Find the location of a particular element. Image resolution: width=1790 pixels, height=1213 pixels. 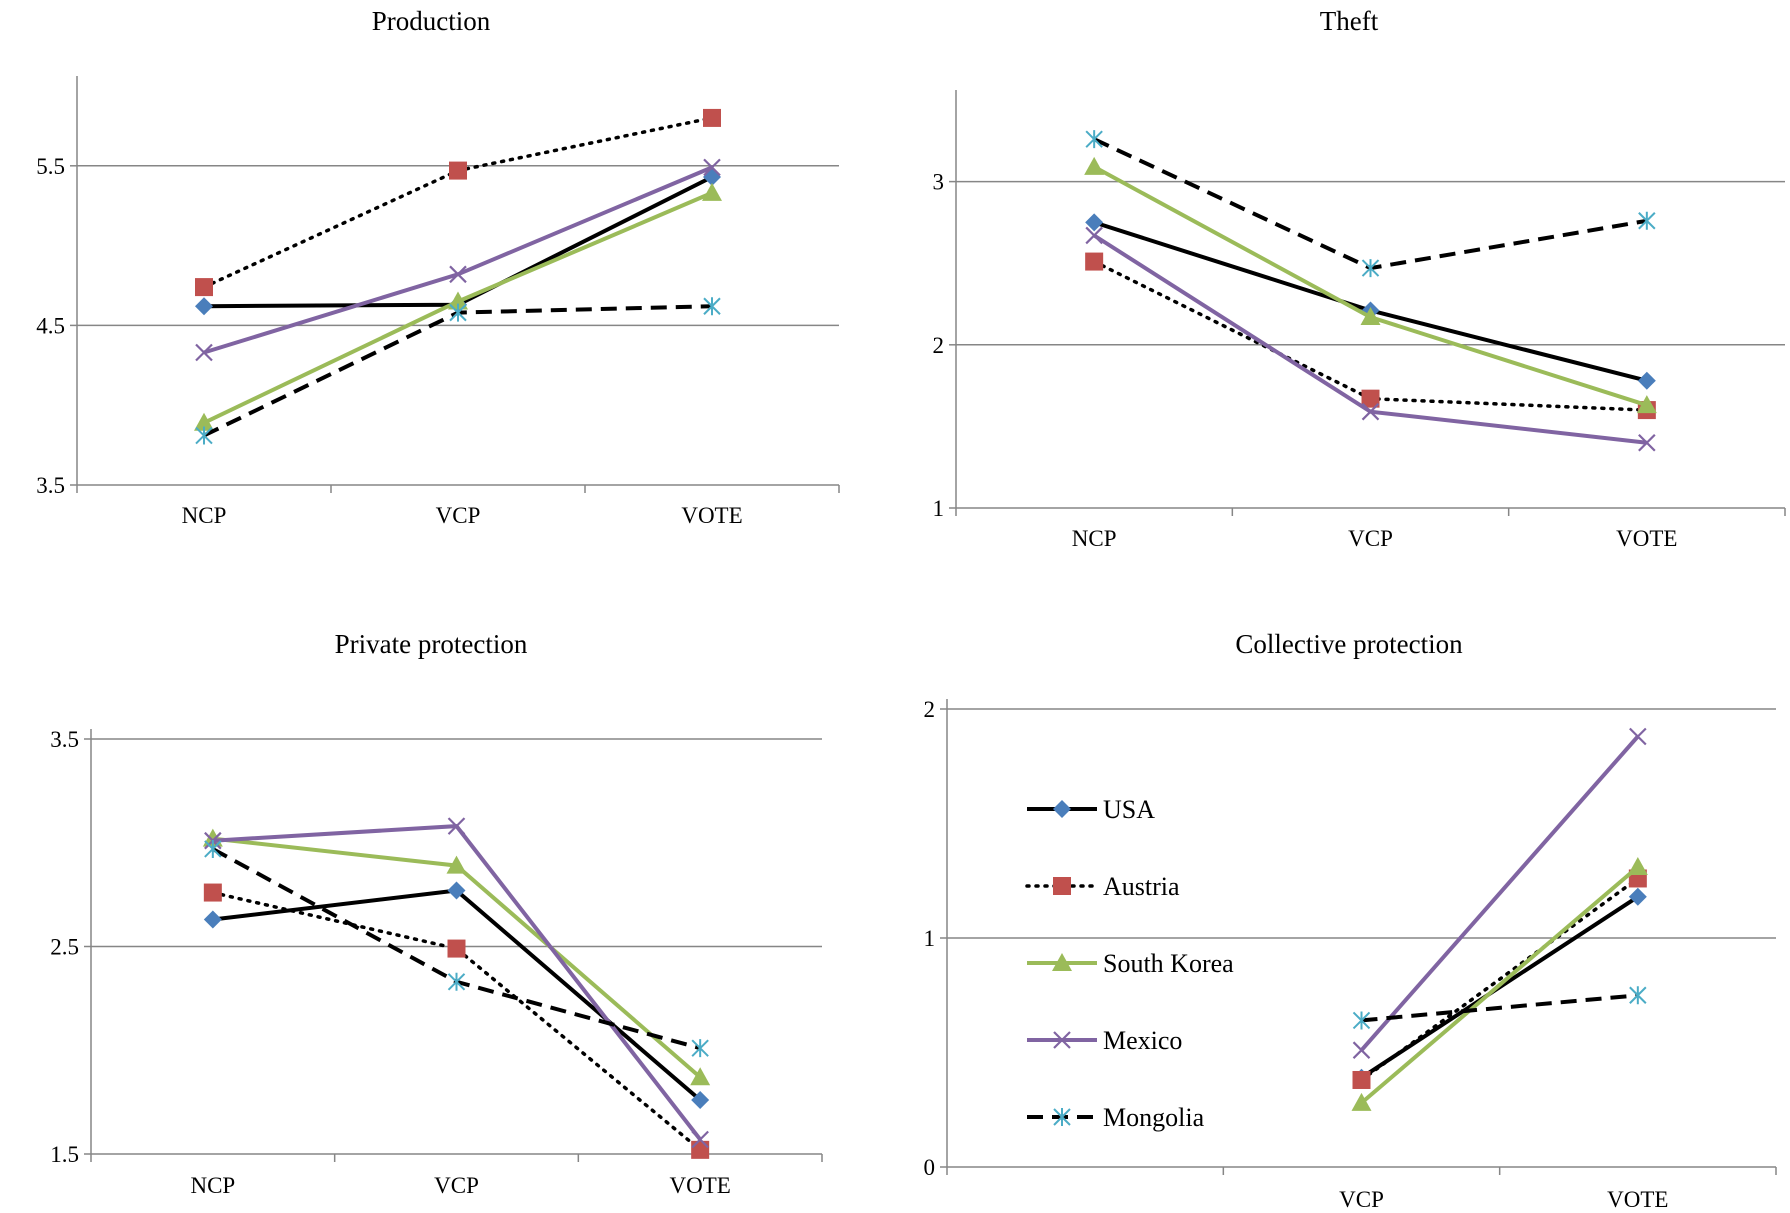

legend-entry: South Korea is located at coordinates (1130, 963).